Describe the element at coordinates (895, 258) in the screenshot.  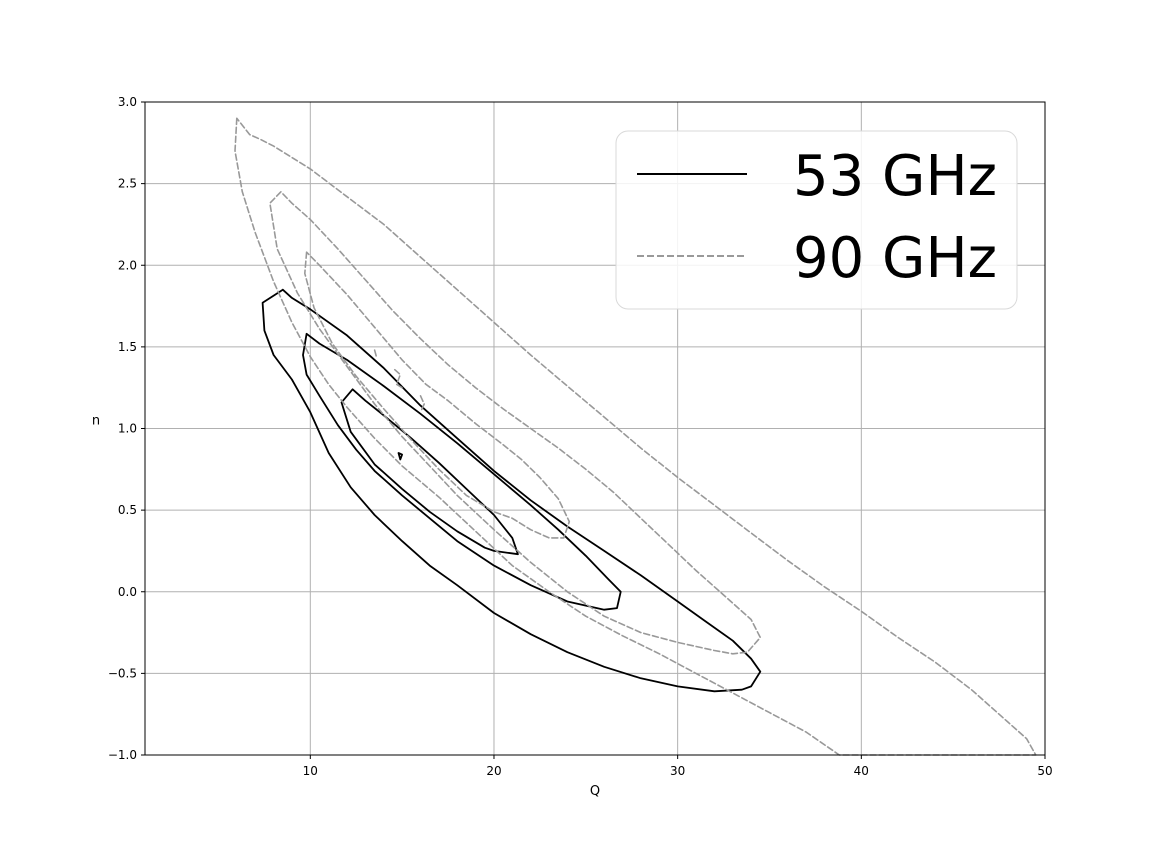
I see `legend-label-90ghz: 90 GHz` at that location.